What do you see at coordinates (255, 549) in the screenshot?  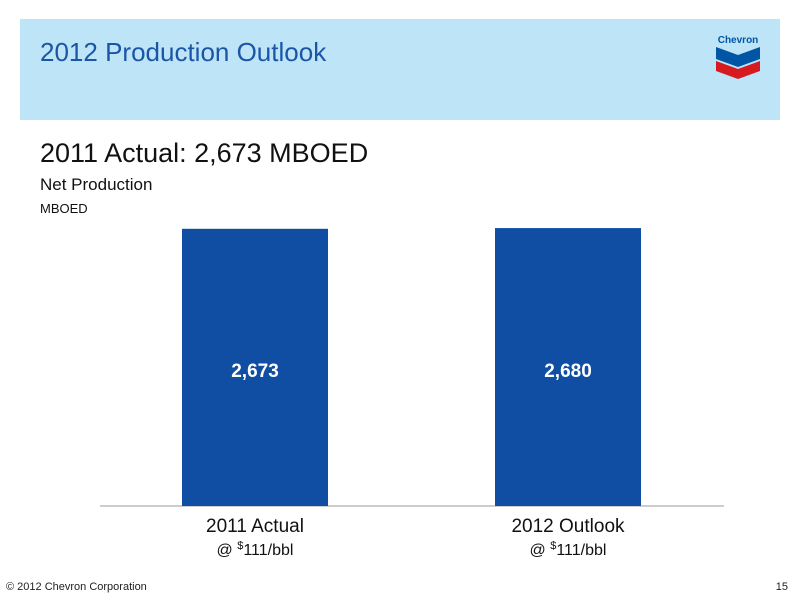 I see `category-sublabel-0: @ $111/bbl` at bounding box center [255, 549].